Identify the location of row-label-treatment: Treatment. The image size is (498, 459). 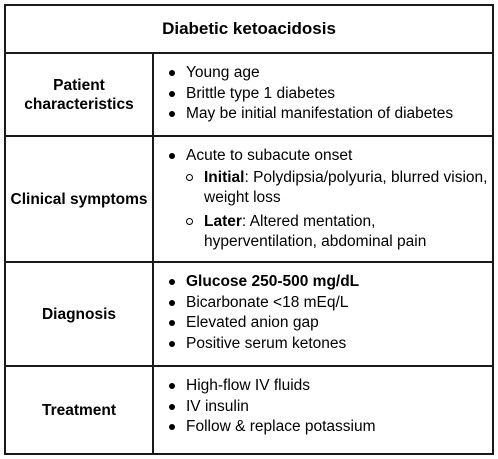
(80, 410).